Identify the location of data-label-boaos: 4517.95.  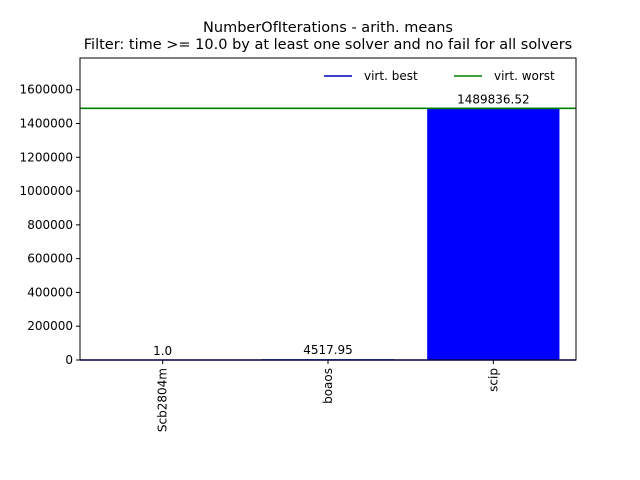
(328, 350).